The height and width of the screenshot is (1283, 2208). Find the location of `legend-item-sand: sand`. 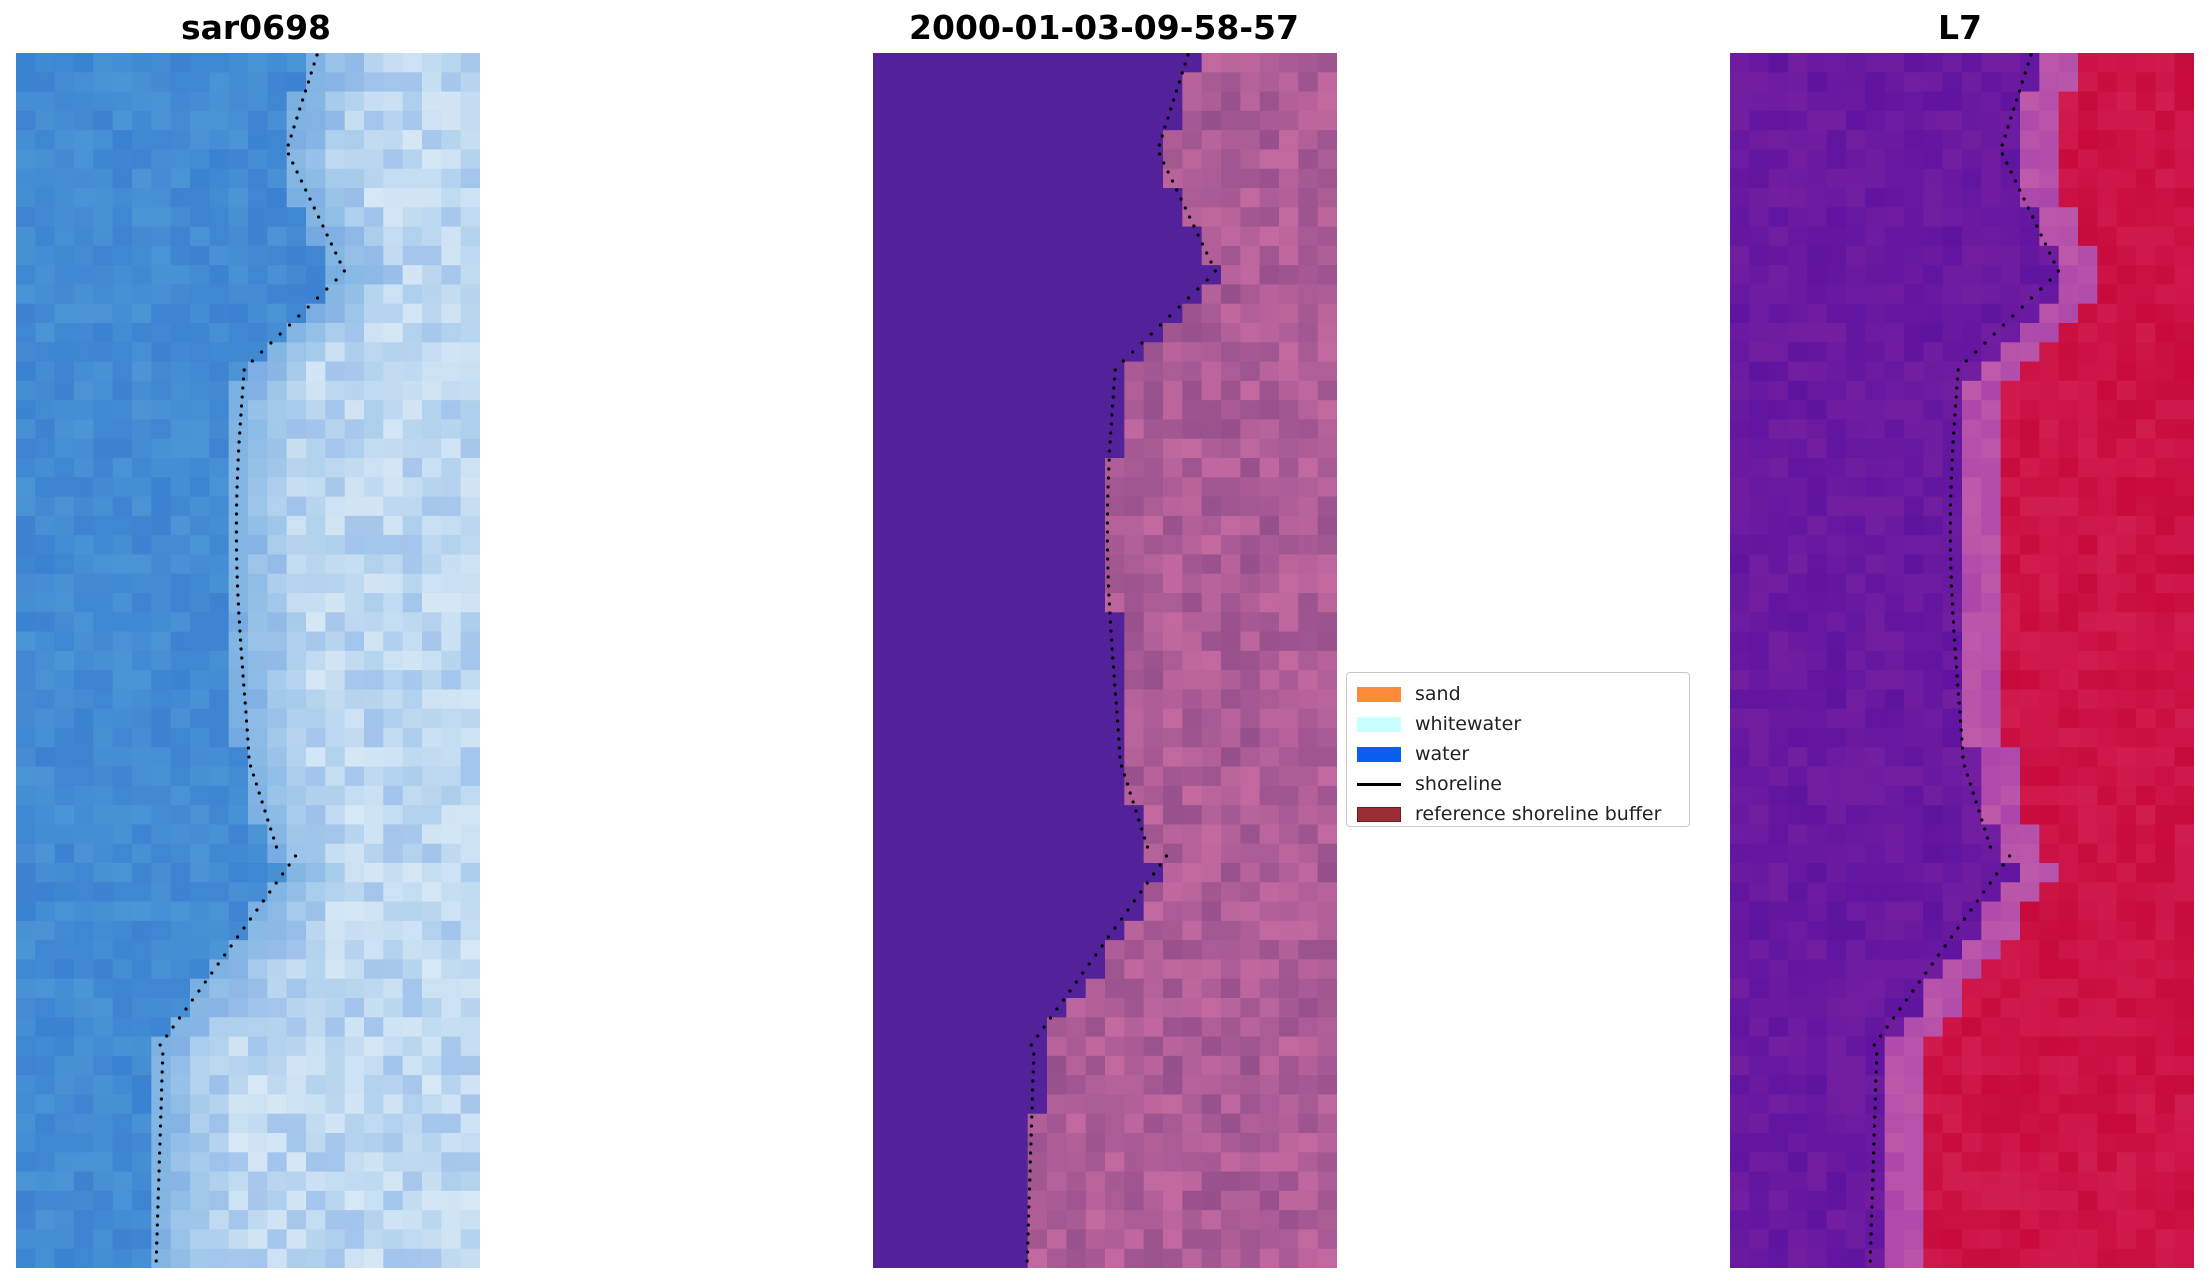

legend-item-sand: sand is located at coordinates (1518, 694).